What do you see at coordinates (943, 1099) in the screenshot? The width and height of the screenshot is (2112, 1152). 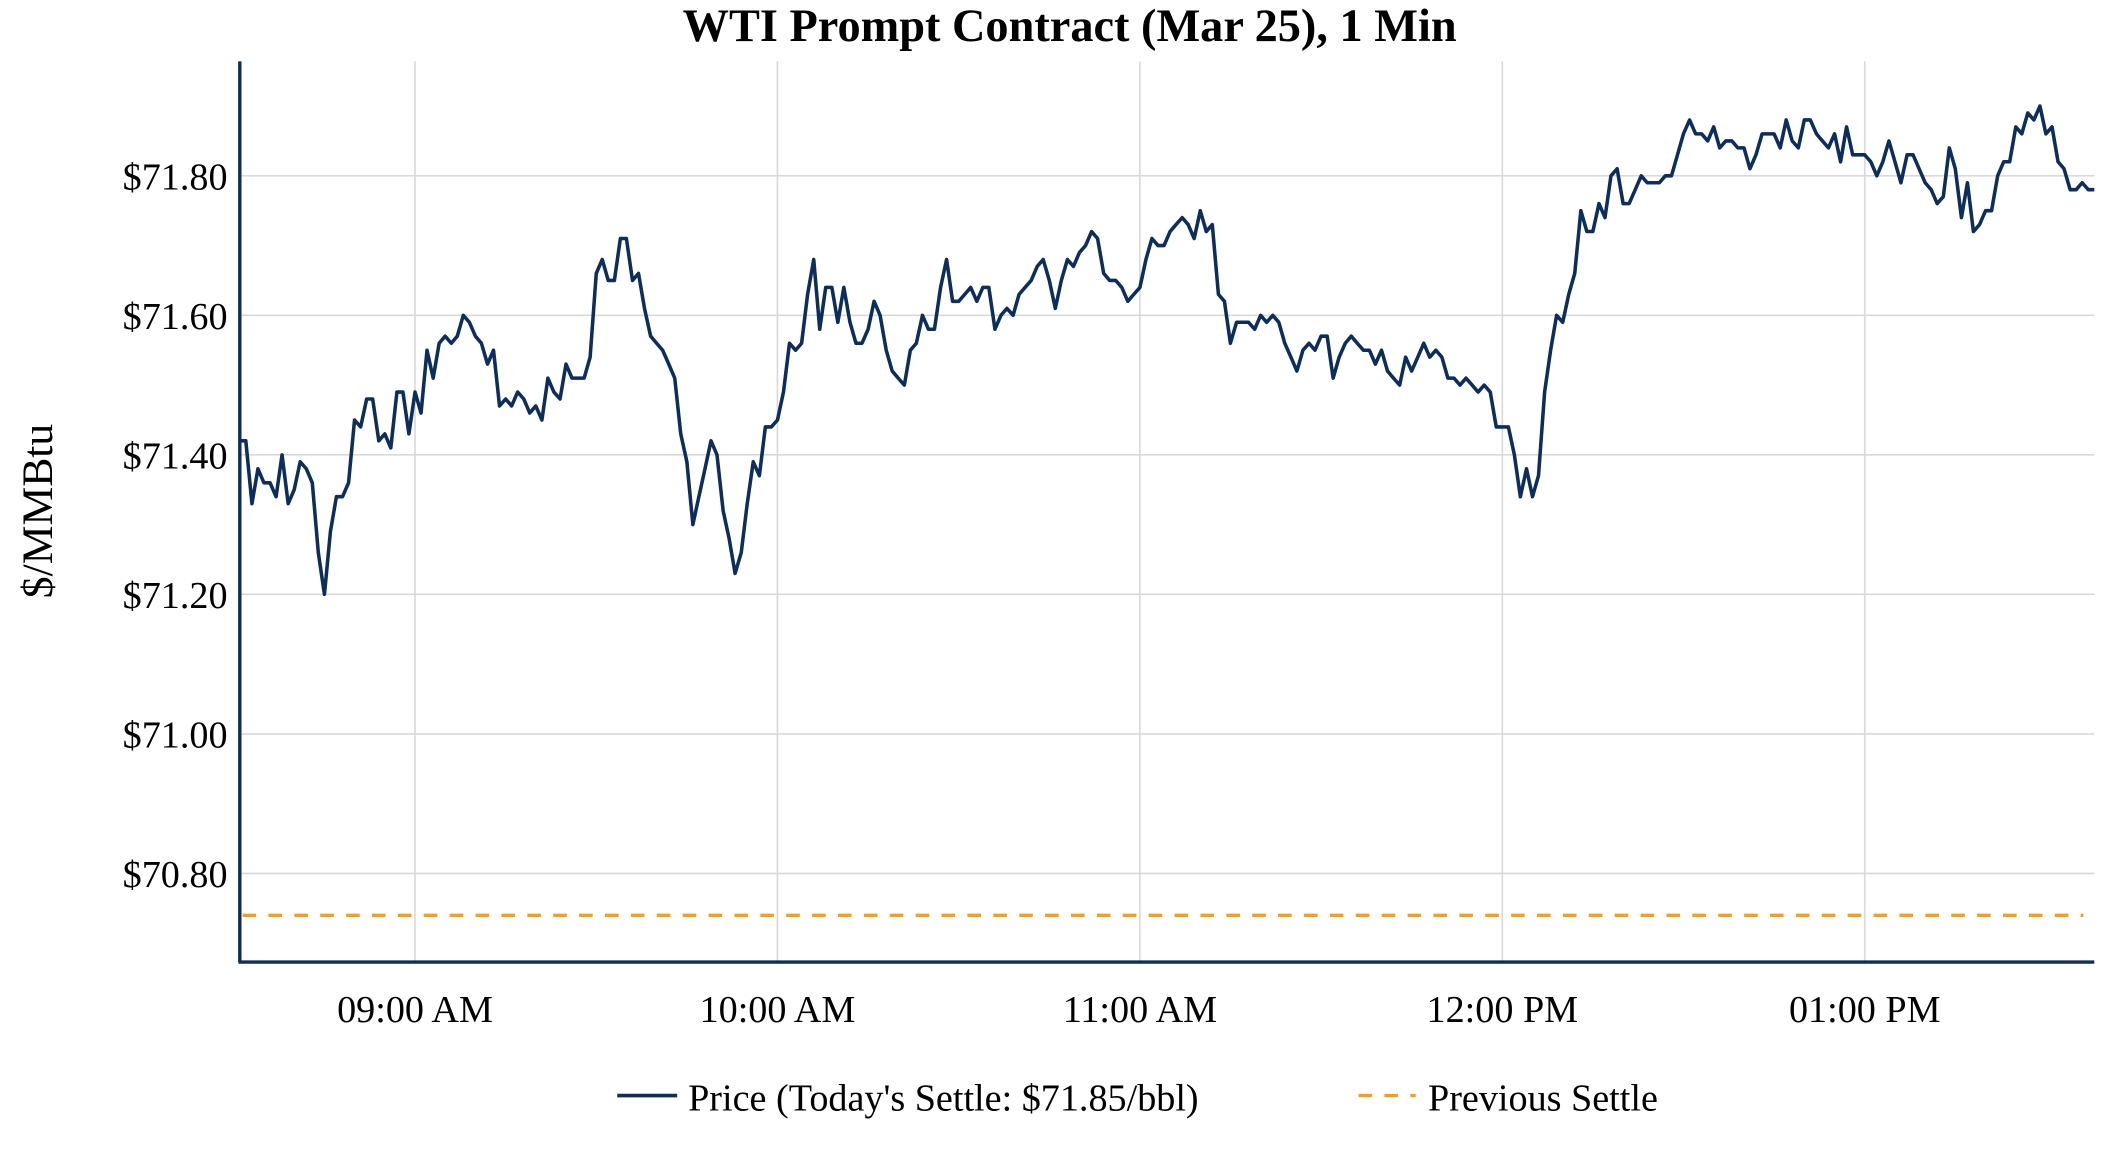 I see `legend-price-label: Price (Today's Settle: $71.85/bbl)` at bounding box center [943, 1099].